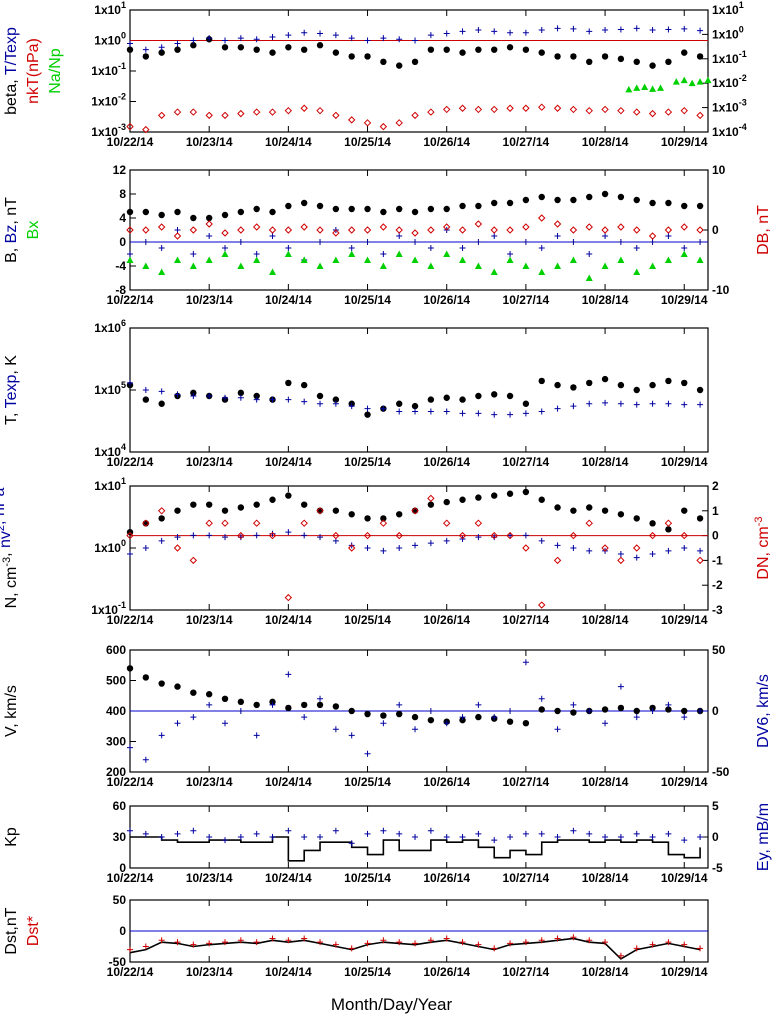  I want to click on y-axis-label3-beta: Na/Np, so click(55, 70).